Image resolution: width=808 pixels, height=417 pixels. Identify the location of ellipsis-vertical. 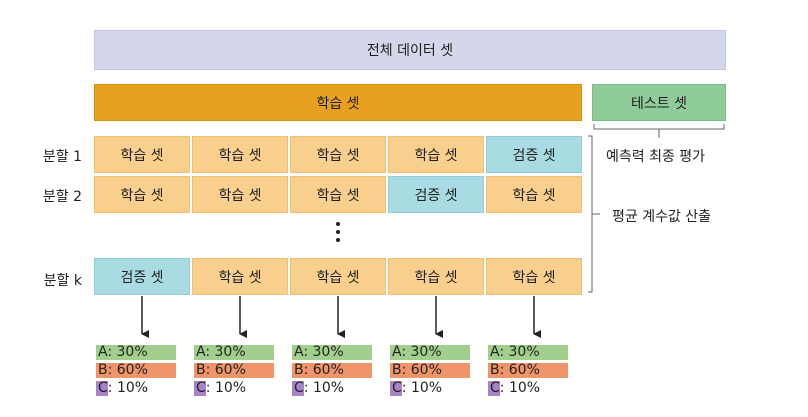
(338, 234).